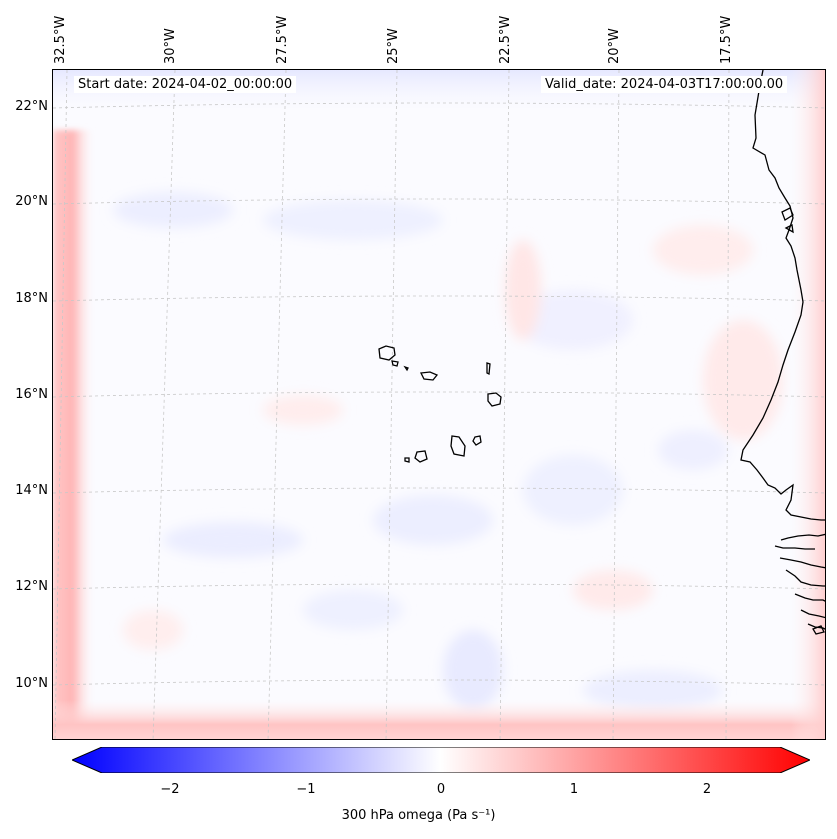 This screenshot has width=837, height=839. Describe the element at coordinates (31, 490) in the screenshot. I see `lat-label-14n: 14°N` at that location.